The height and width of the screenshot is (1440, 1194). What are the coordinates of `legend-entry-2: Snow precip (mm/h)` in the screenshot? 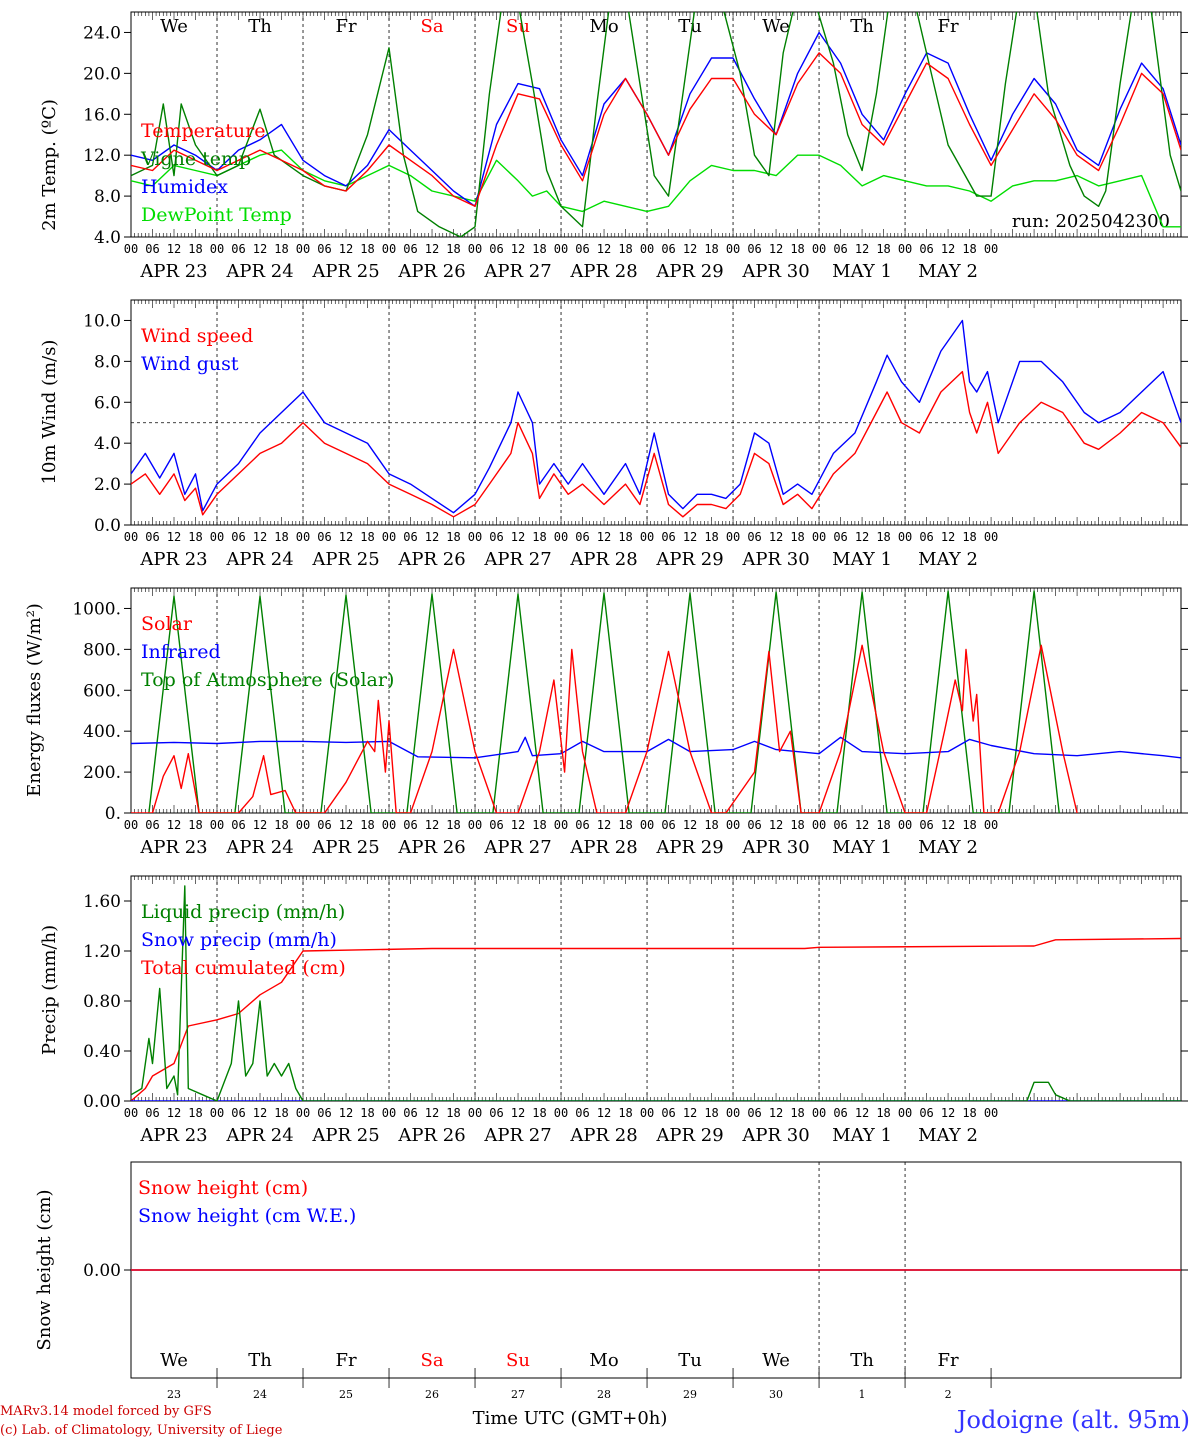 It's located at (239, 940).